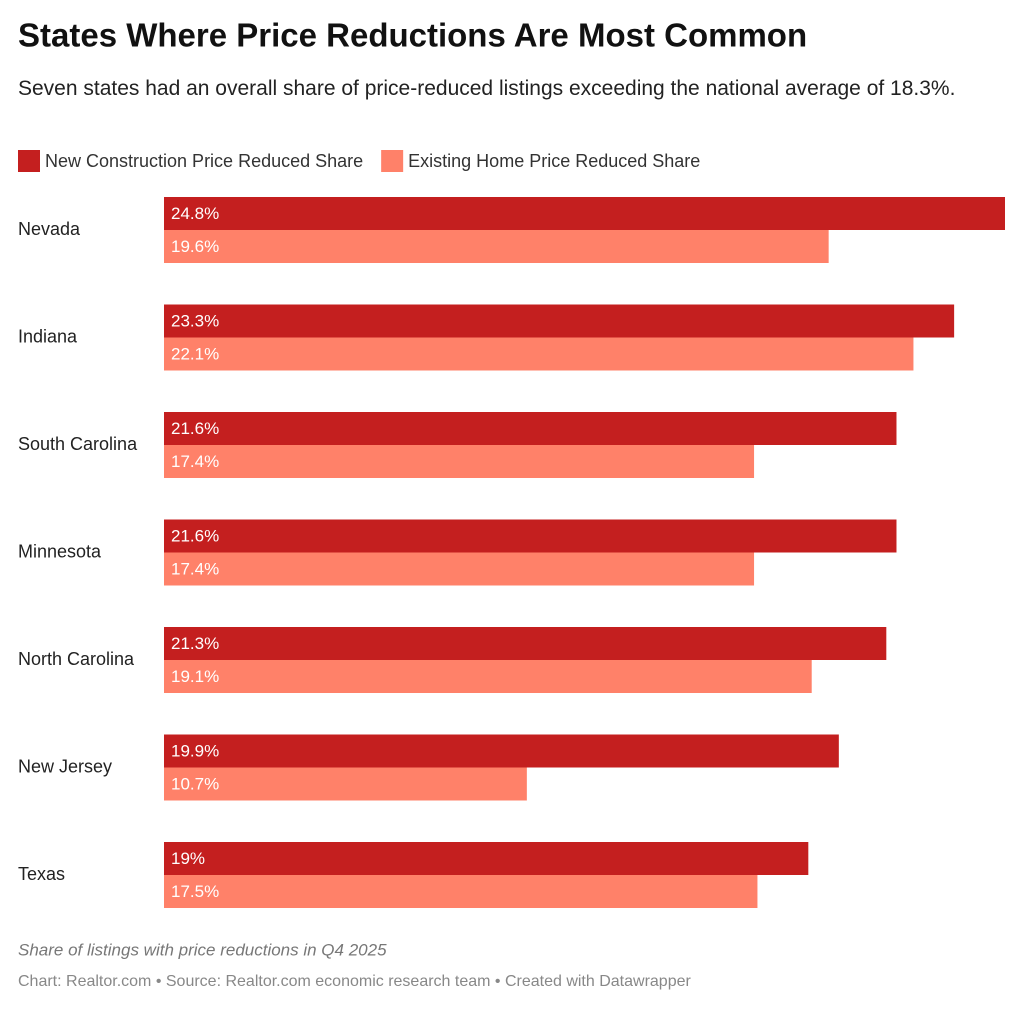 This screenshot has height=1009, width=1024. What do you see at coordinates (554, 161) in the screenshot?
I see `legend-label: Existing Home Price Reduced Share` at bounding box center [554, 161].